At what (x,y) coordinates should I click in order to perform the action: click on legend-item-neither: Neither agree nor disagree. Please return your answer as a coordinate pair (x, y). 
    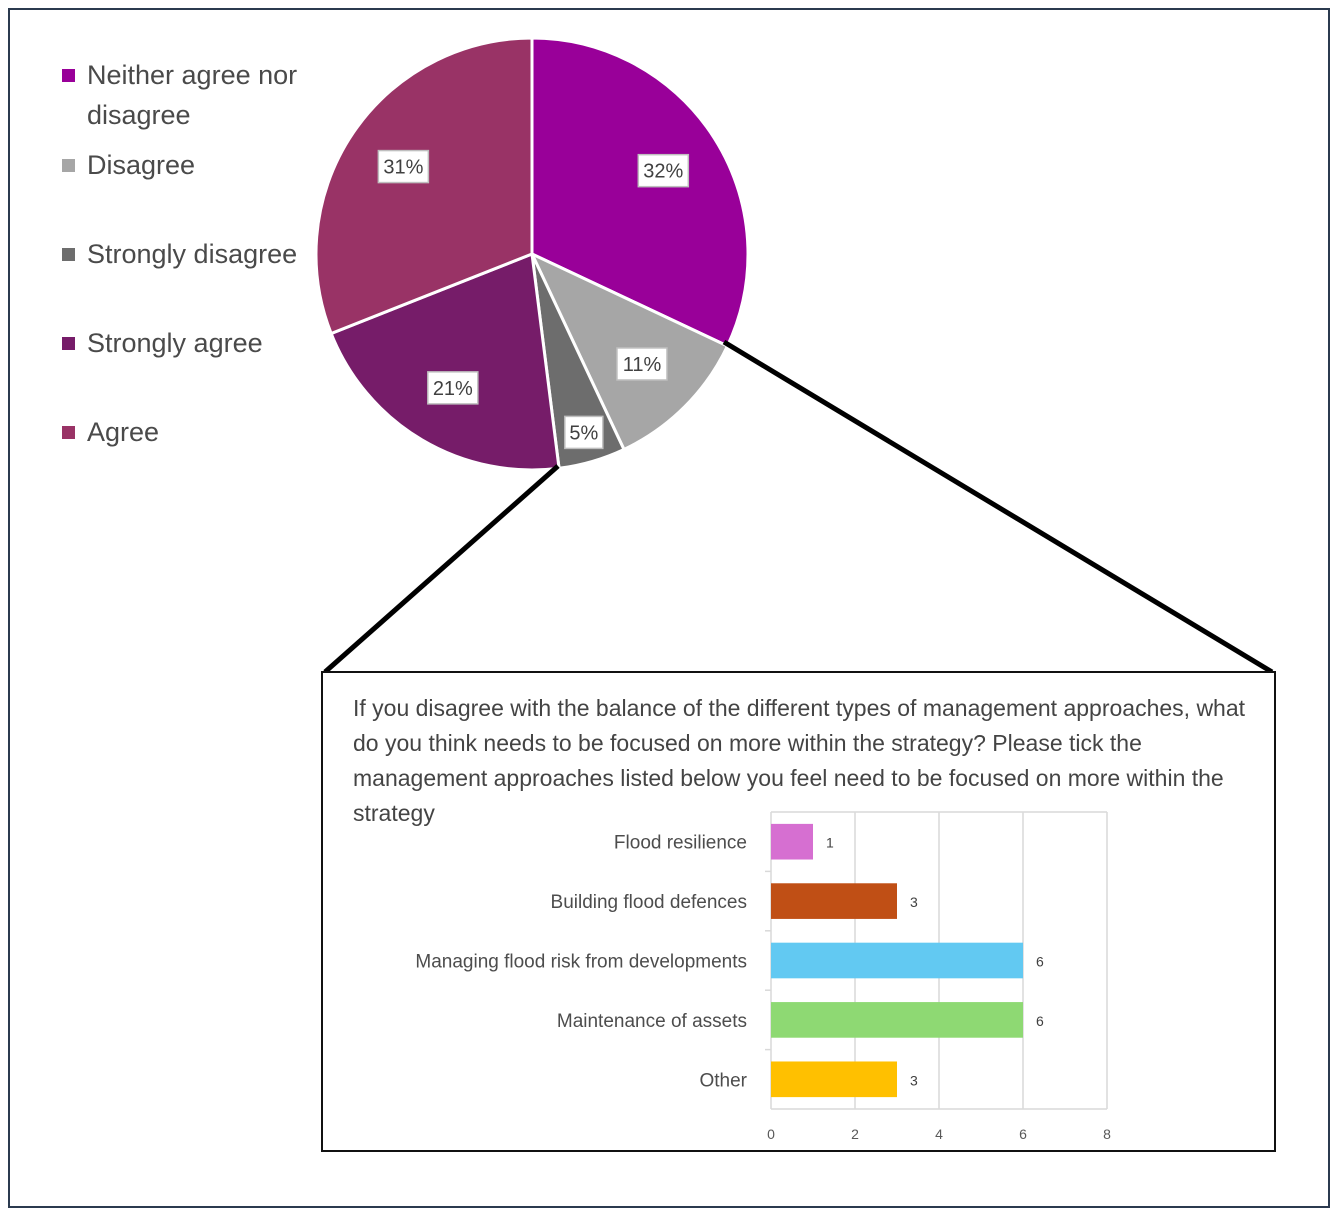
    Looking at the image, I should click on (194, 95).